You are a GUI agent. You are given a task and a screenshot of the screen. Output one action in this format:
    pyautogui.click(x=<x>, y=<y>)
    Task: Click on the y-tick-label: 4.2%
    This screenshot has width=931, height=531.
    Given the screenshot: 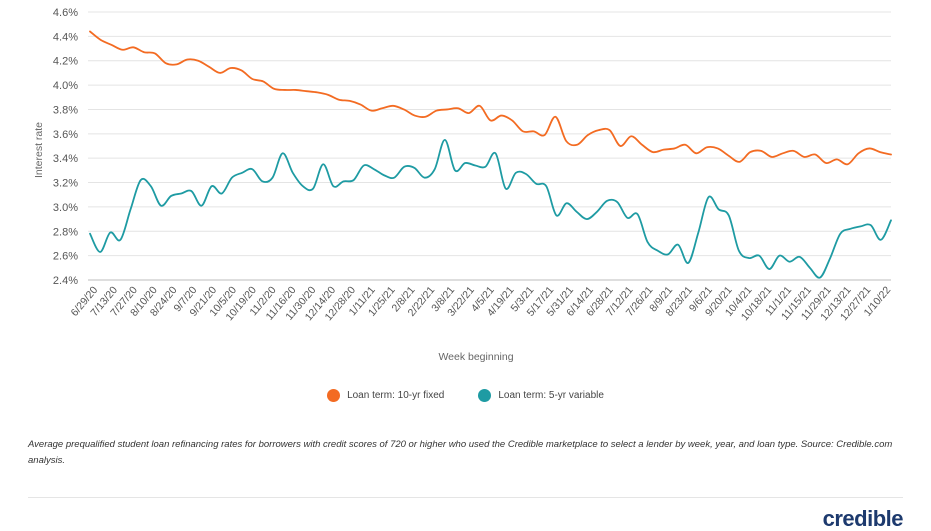 What is the action you would take?
    pyautogui.click(x=65, y=62)
    